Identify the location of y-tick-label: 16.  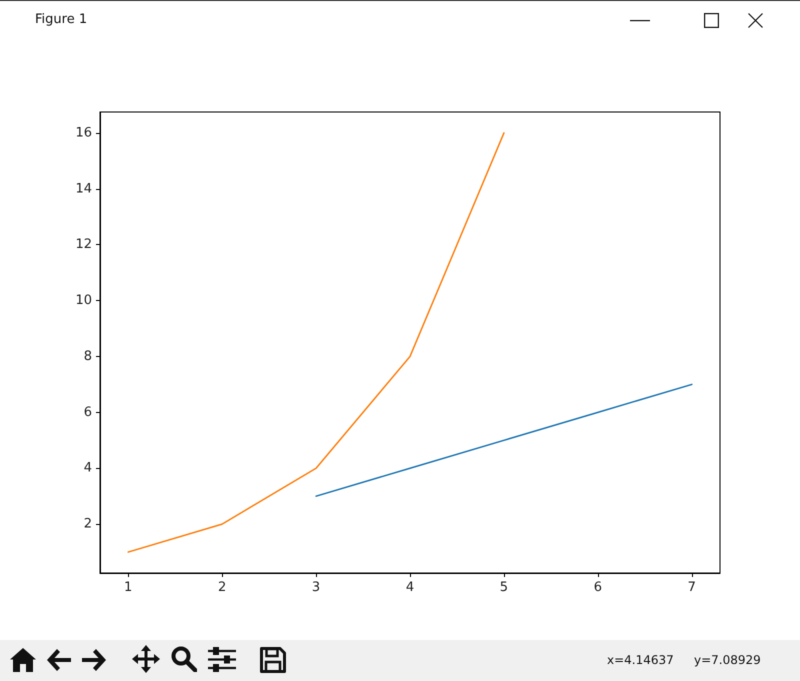
(83, 132).